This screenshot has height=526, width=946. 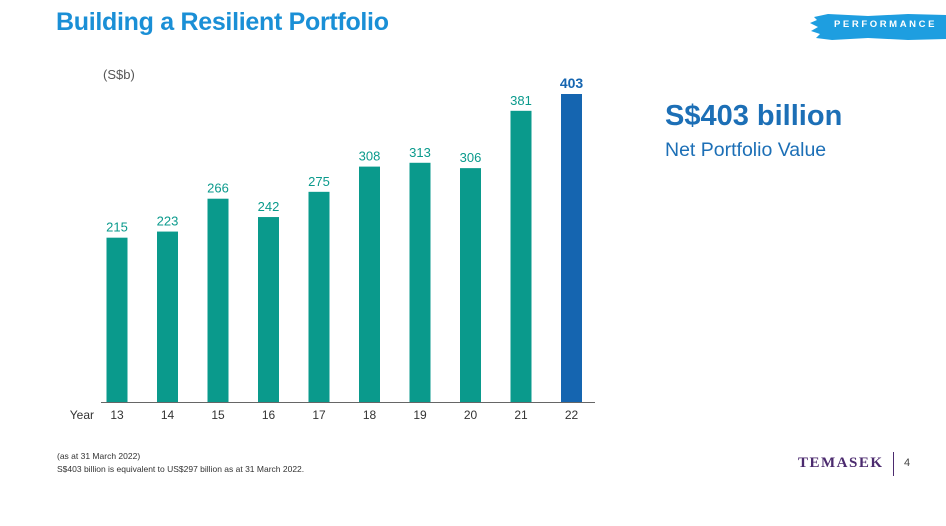 I want to click on data-label-21: 381, so click(x=521, y=100).